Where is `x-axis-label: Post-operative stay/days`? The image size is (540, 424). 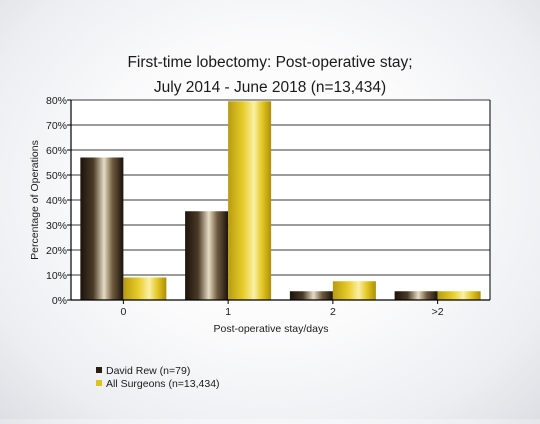
x-axis-label: Post-operative stay/days is located at coordinates (271, 329).